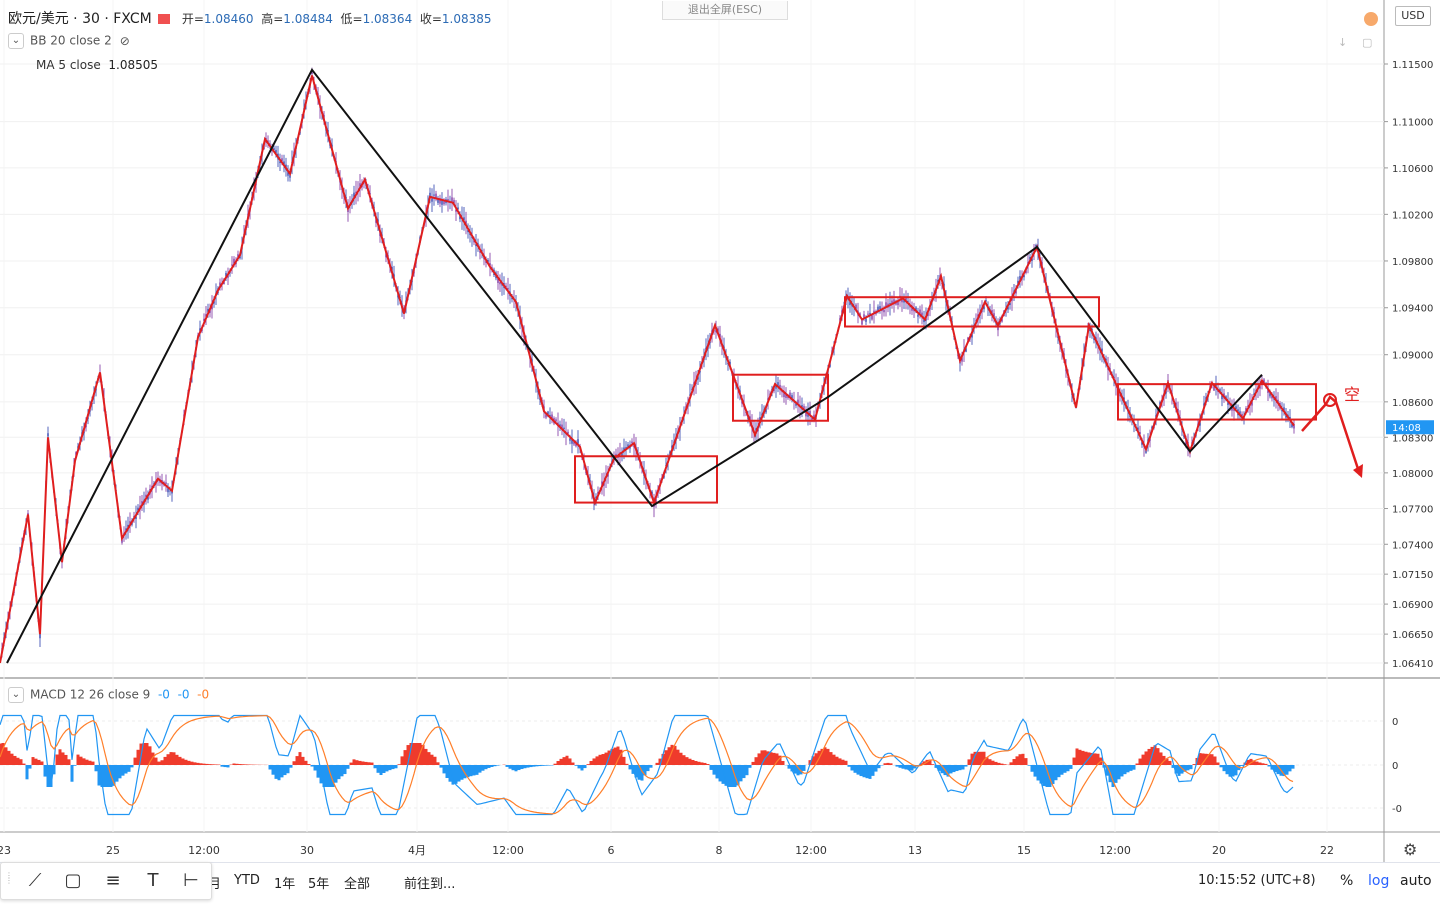 This screenshot has height=904, width=1440. What do you see at coordinates (73, 881) in the screenshot?
I see `rectangle-icon: ▢` at bounding box center [73, 881].